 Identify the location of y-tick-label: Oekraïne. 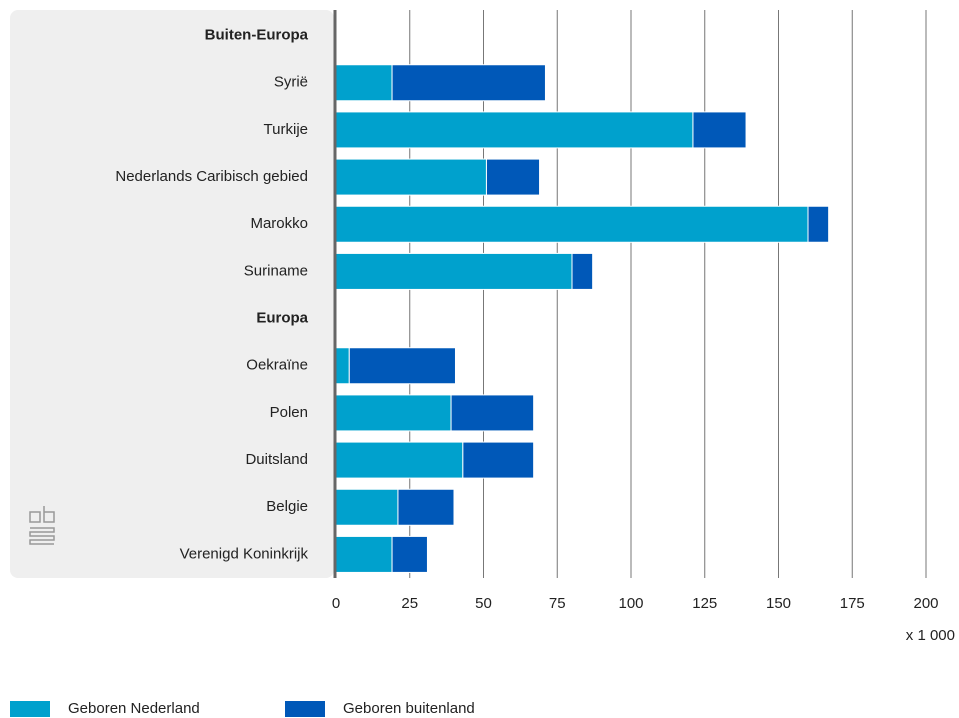
(277, 365).